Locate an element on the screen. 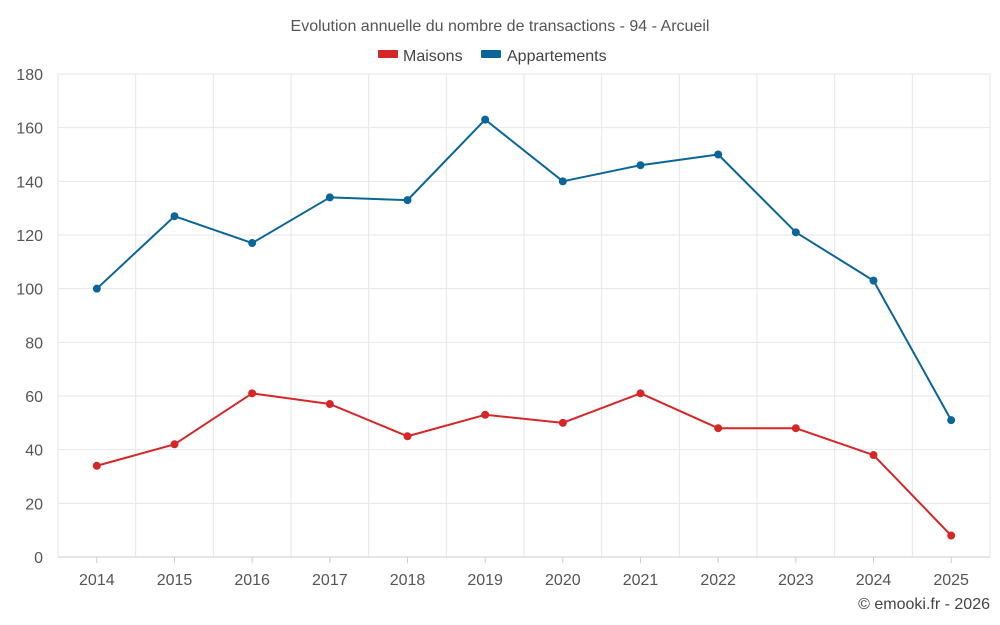 This screenshot has height=625, width=1000. y-tick-label-120: 120 is located at coordinates (29, 236).